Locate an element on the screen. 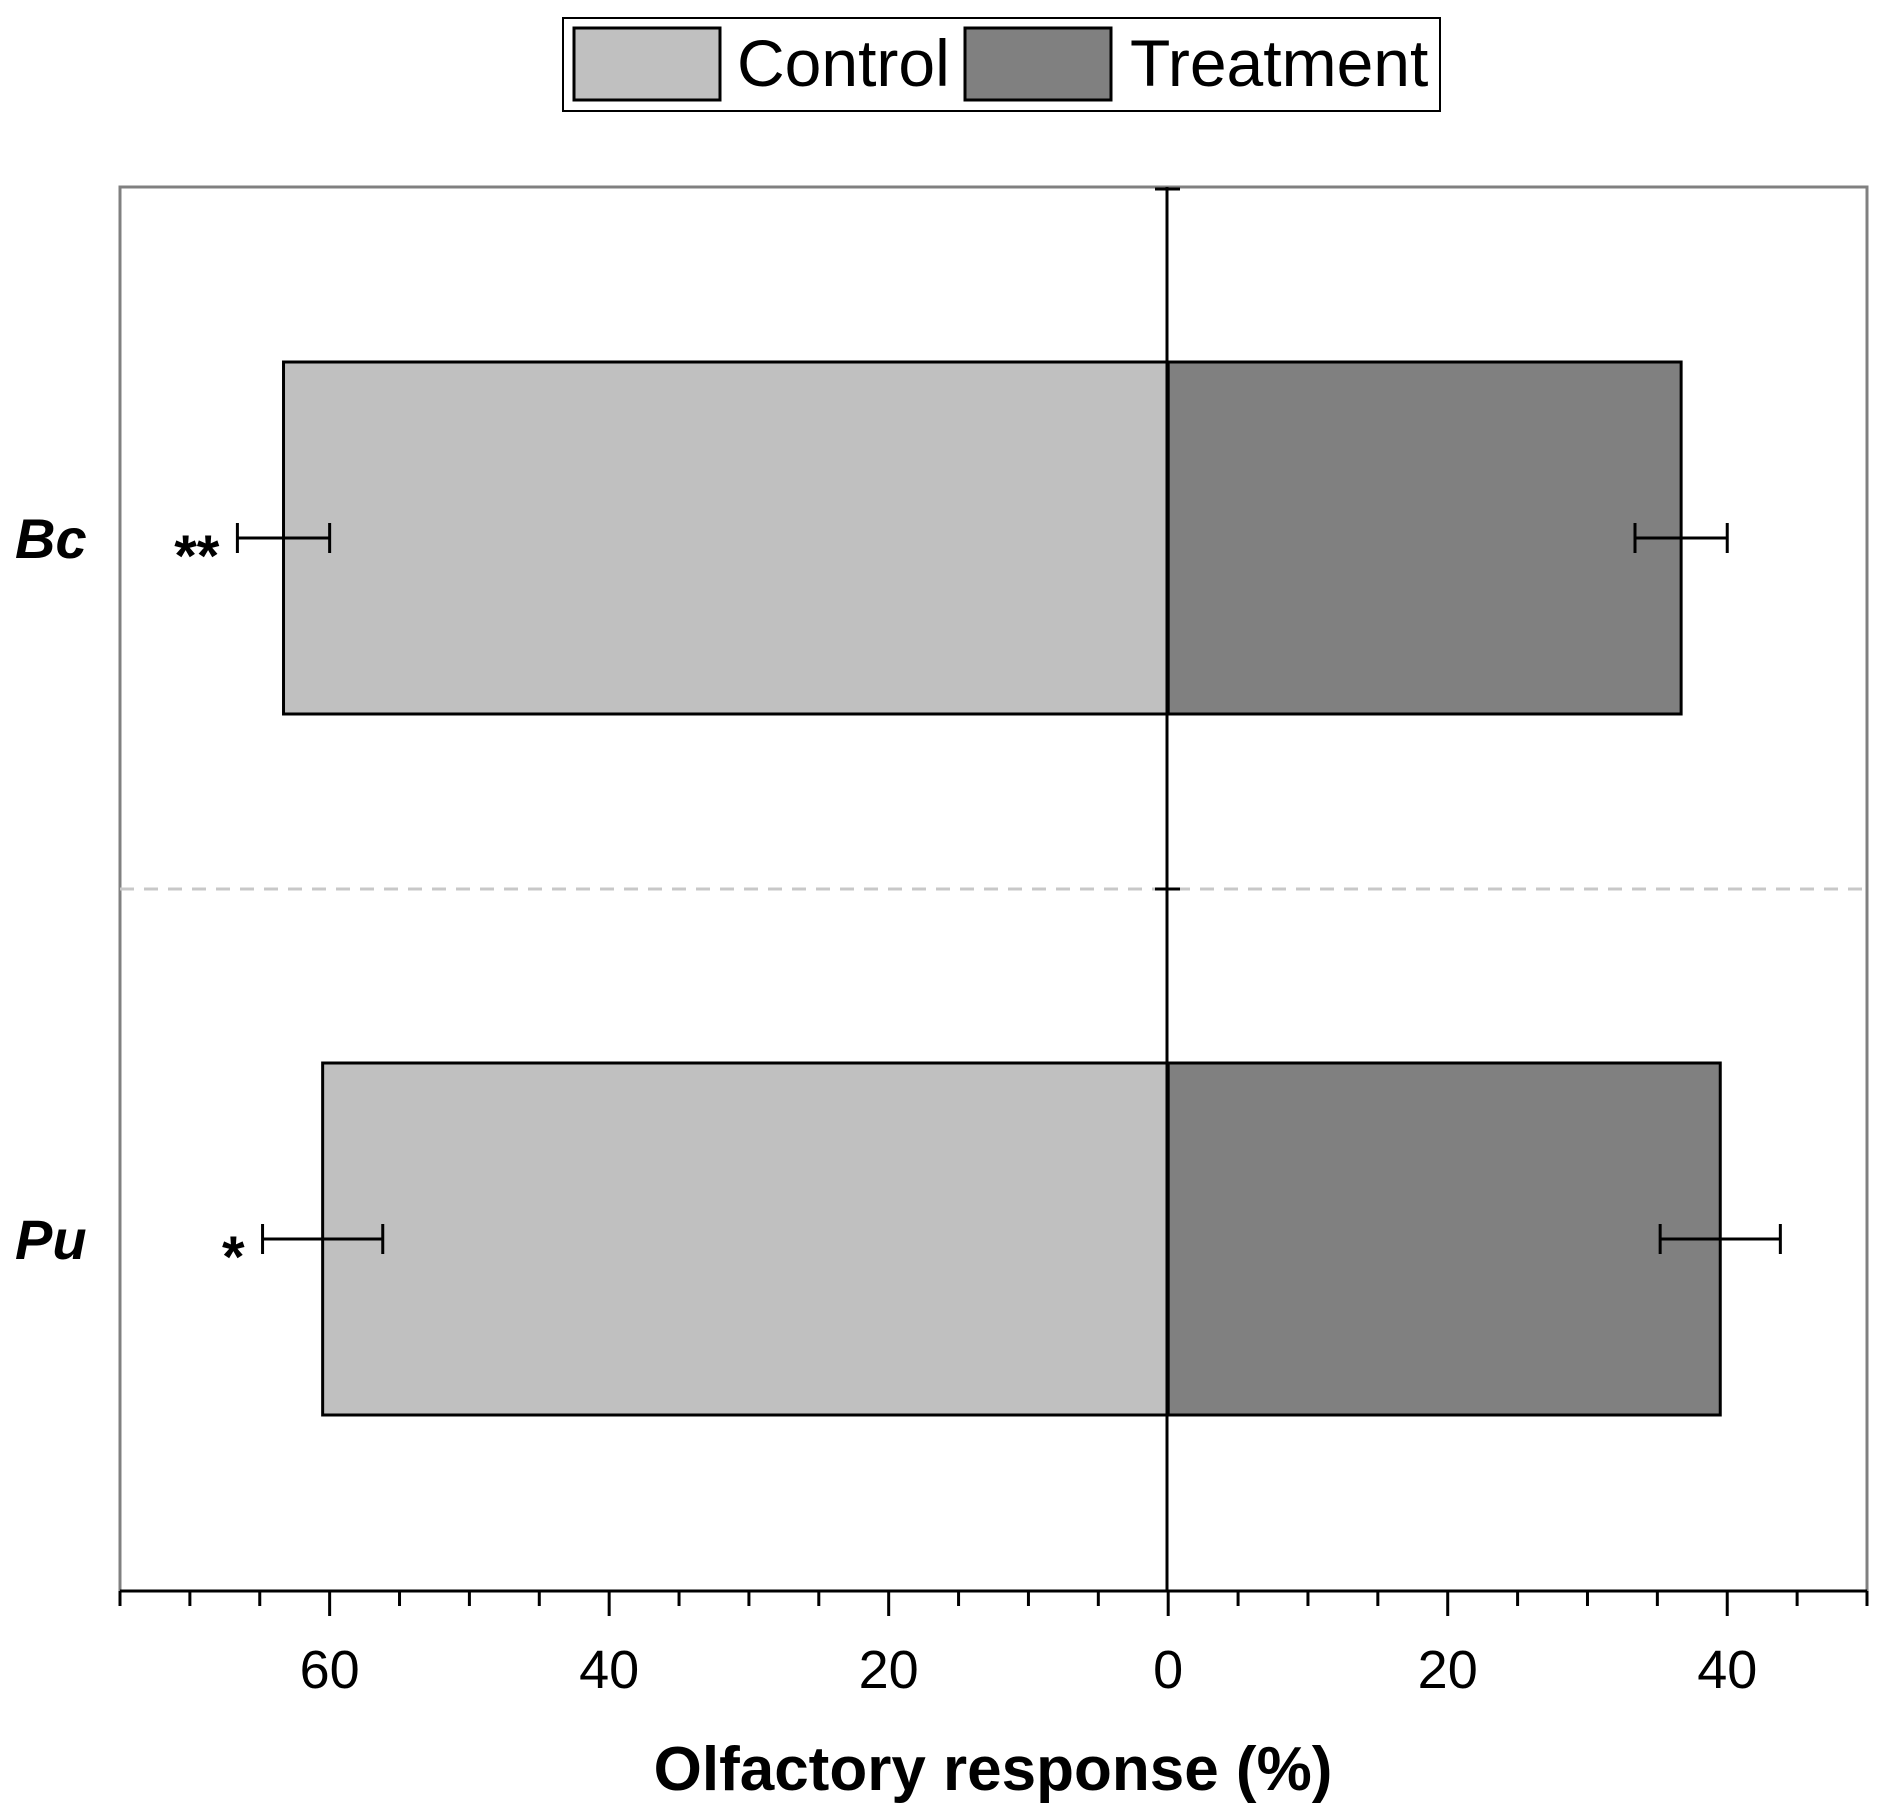 Image resolution: width=1881 pixels, height=1809 pixels. error-bar-treatment-bc is located at coordinates (1681, 538).